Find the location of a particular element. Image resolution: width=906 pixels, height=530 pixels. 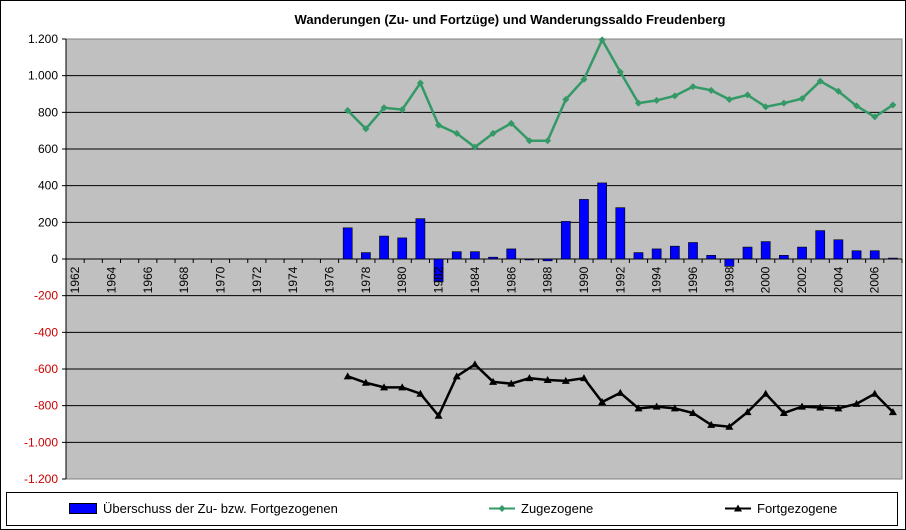

x-tick-label: 1978 is located at coordinates (366, 279).